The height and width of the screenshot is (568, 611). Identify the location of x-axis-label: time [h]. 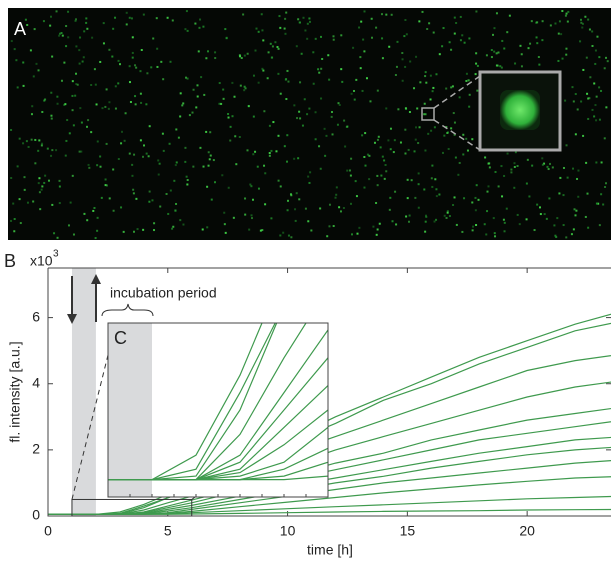
(330, 550).